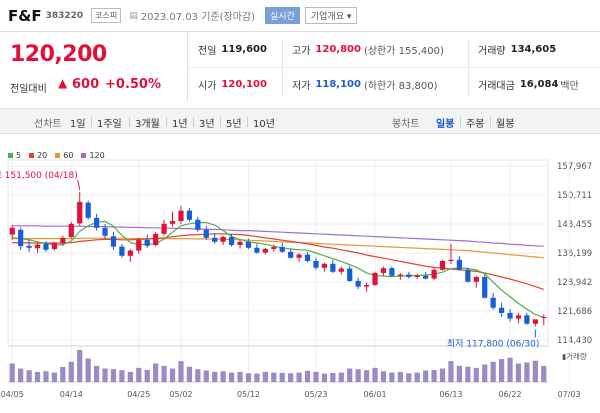  Describe the element at coordinates (539, 84) in the screenshot. I see `amount-value: 16,084` at that location.